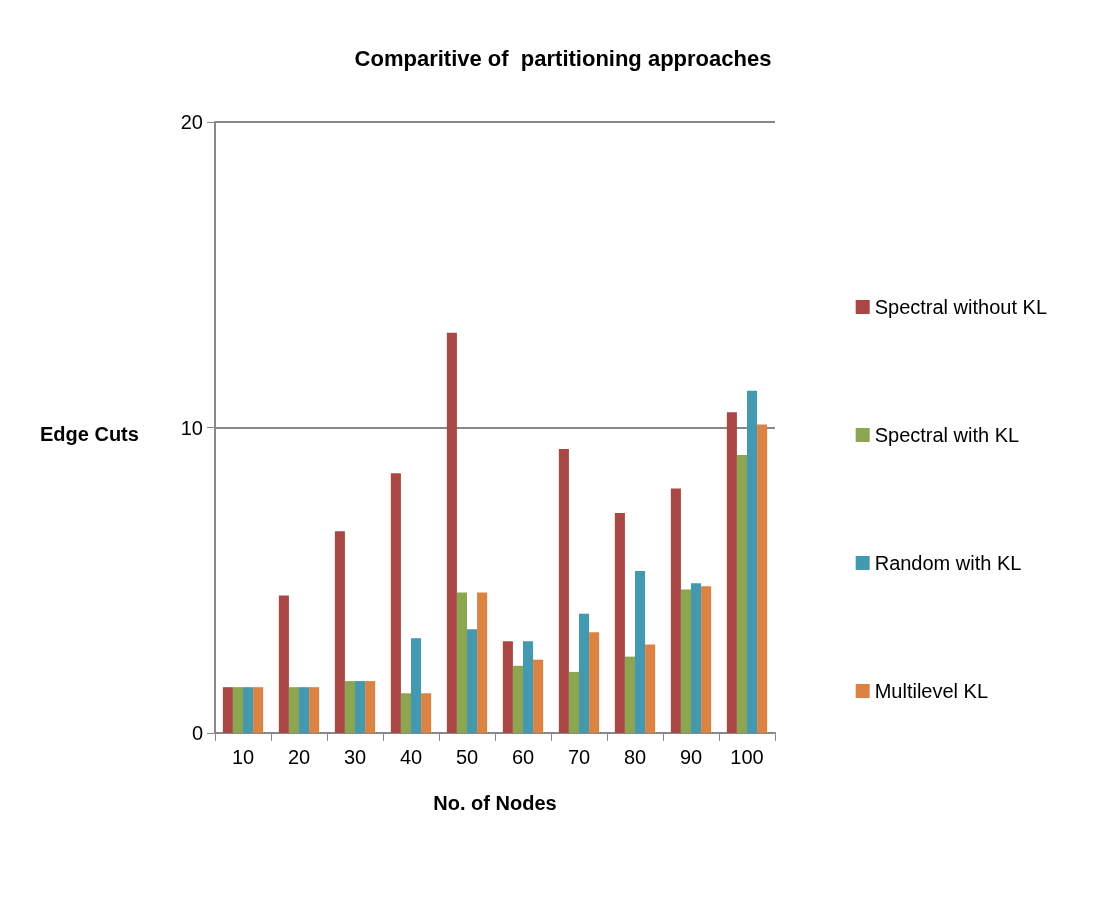 This screenshot has height=898, width=1112. What do you see at coordinates (467, 757) in the screenshot?
I see `x-tick-label: 50` at bounding box center [467, 757].